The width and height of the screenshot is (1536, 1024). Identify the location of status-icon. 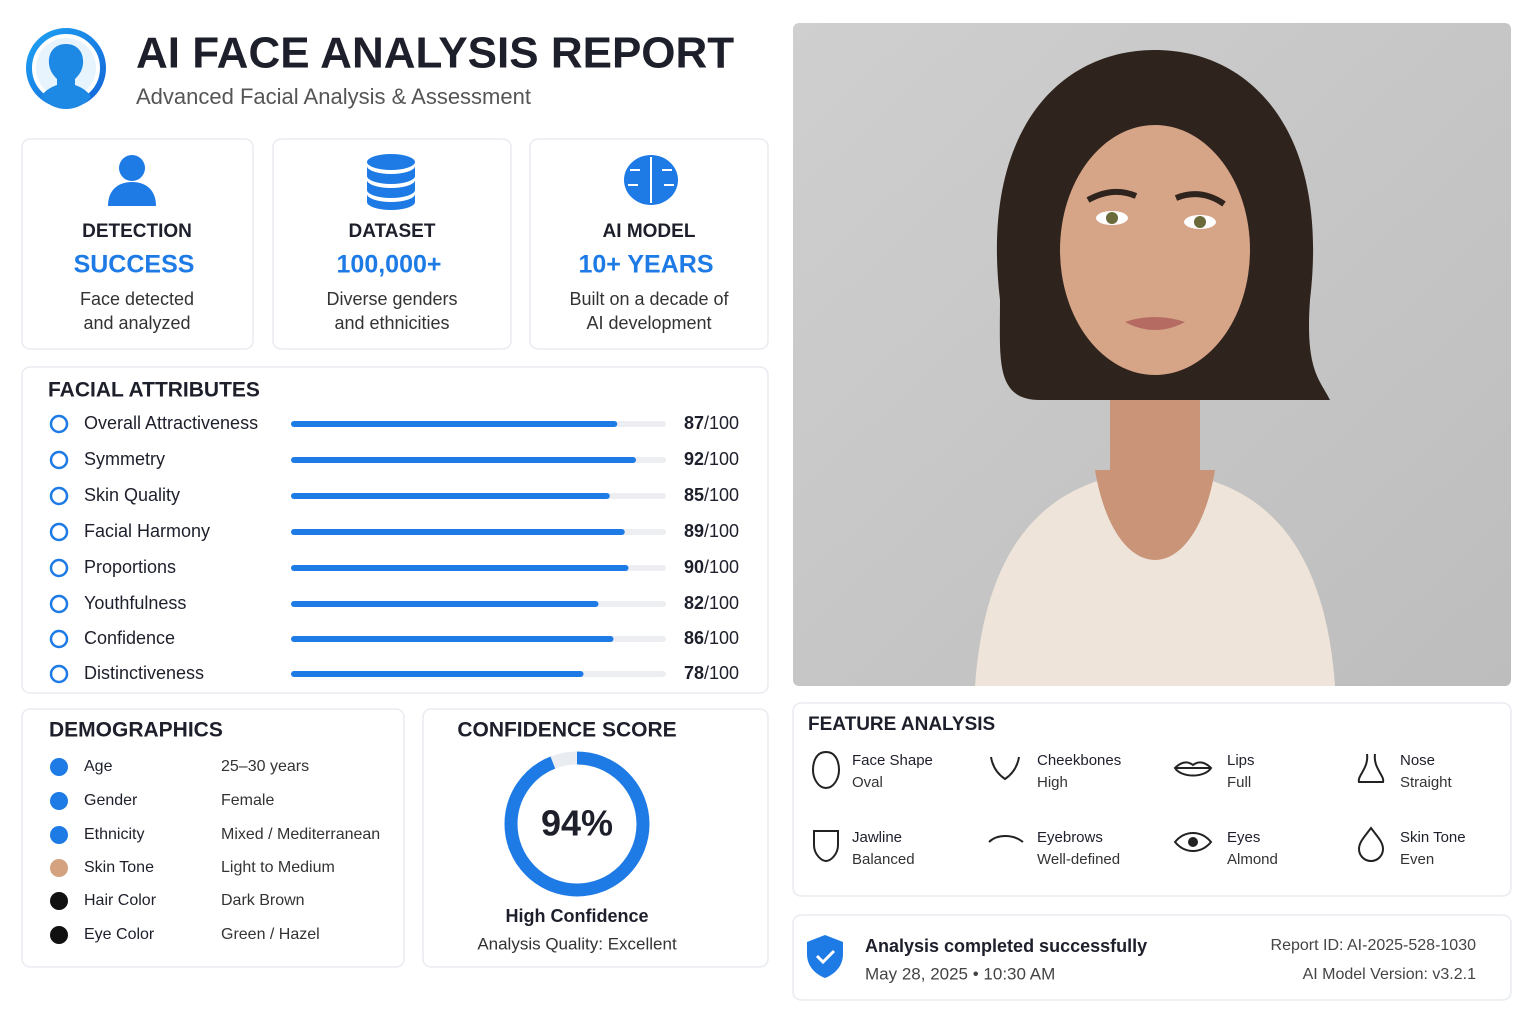
(825, 956).